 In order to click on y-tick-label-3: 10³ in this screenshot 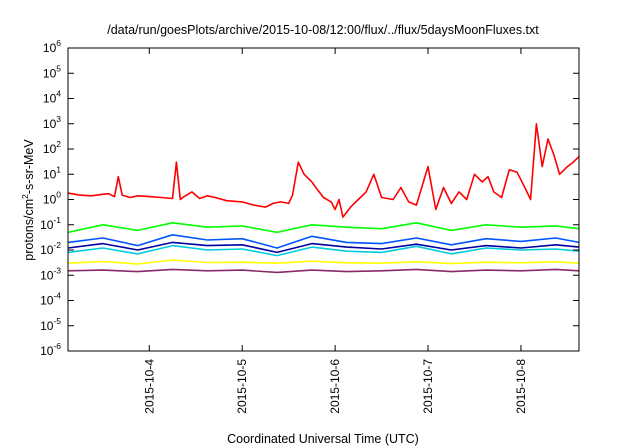, I will do `click(52, 122)`.